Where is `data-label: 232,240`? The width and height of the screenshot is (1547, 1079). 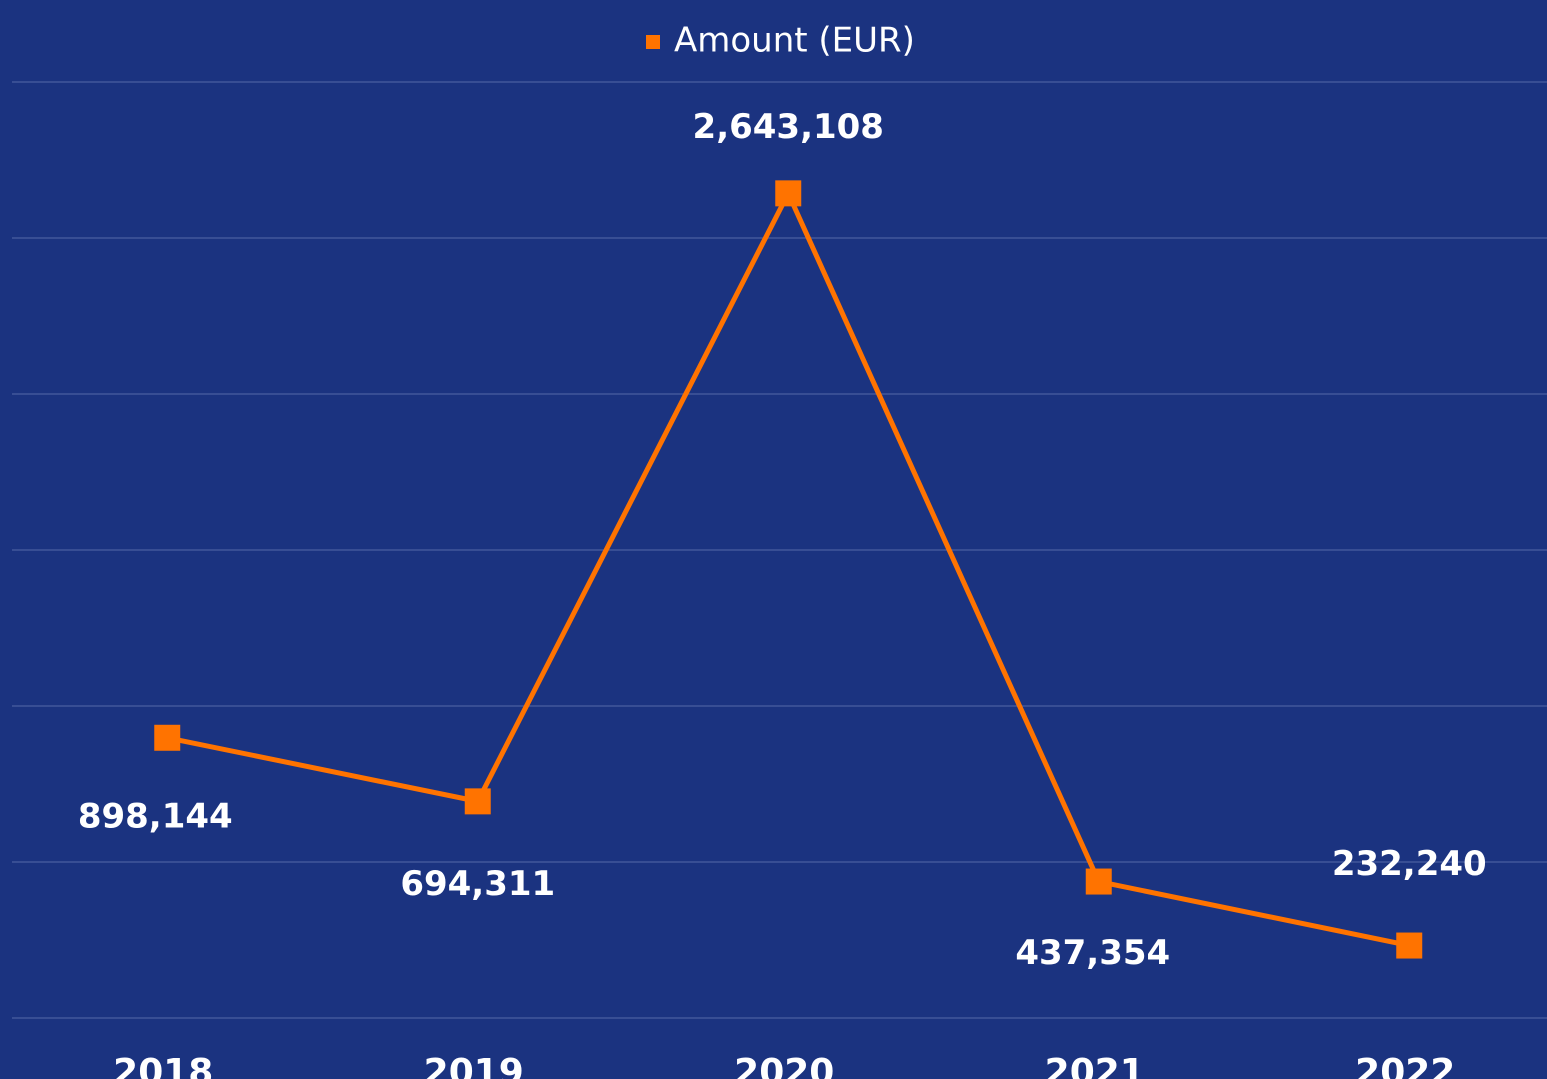
data-label: 232,240 is located at coordinates (1409, 864).